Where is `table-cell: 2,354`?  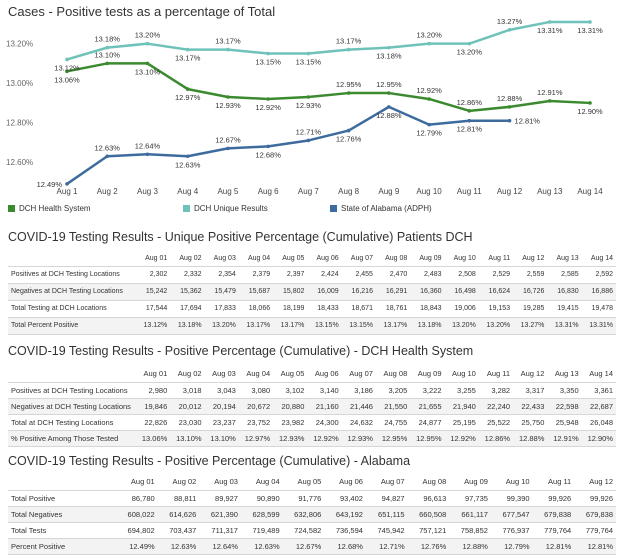
table-cell: 2,354 is located at coordinates (227, 274).